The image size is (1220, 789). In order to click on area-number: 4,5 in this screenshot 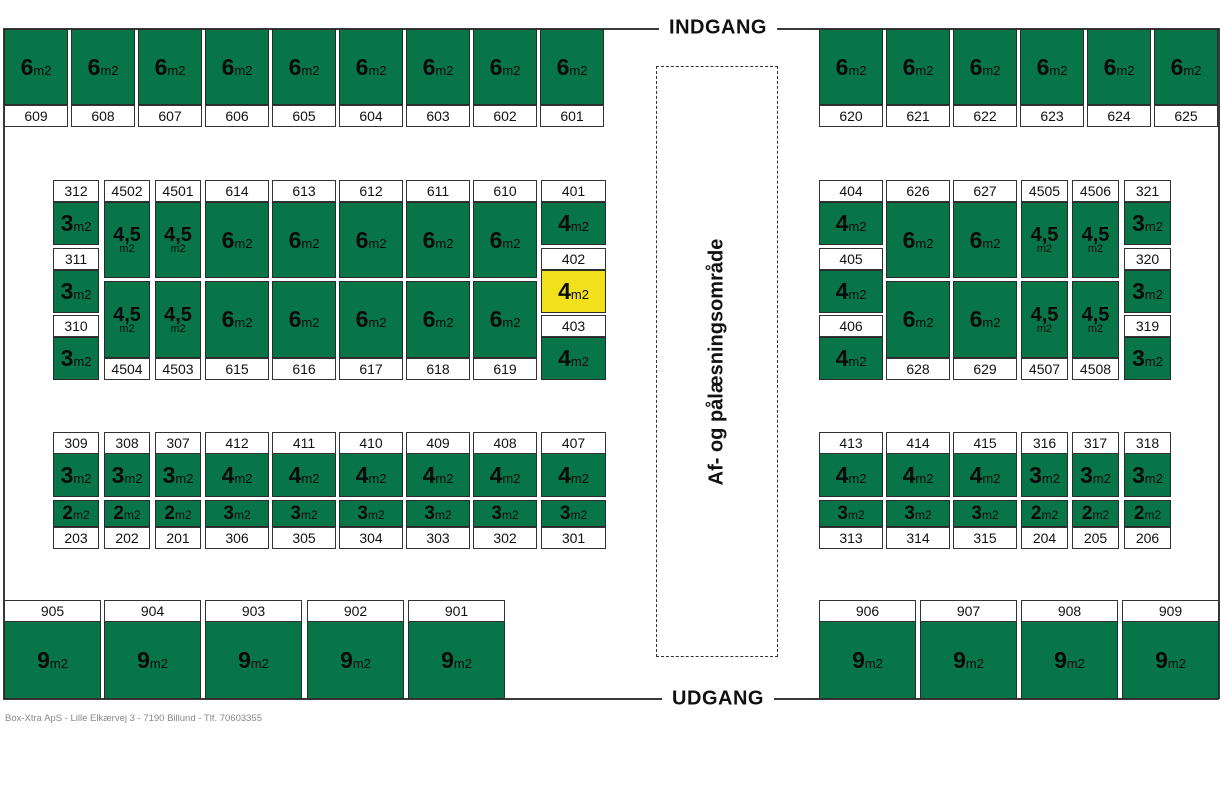, I will do `click(127, 314)`.